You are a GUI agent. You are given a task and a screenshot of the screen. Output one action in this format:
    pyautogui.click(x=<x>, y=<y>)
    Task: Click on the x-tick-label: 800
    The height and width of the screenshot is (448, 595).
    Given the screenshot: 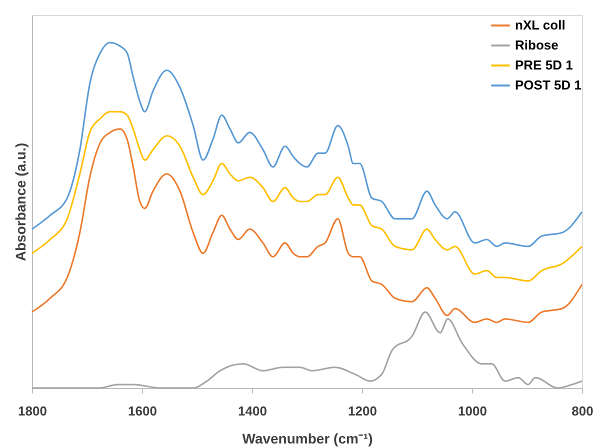 What is the action you would take?
    pyautogui.click(x=583, y=411)
    